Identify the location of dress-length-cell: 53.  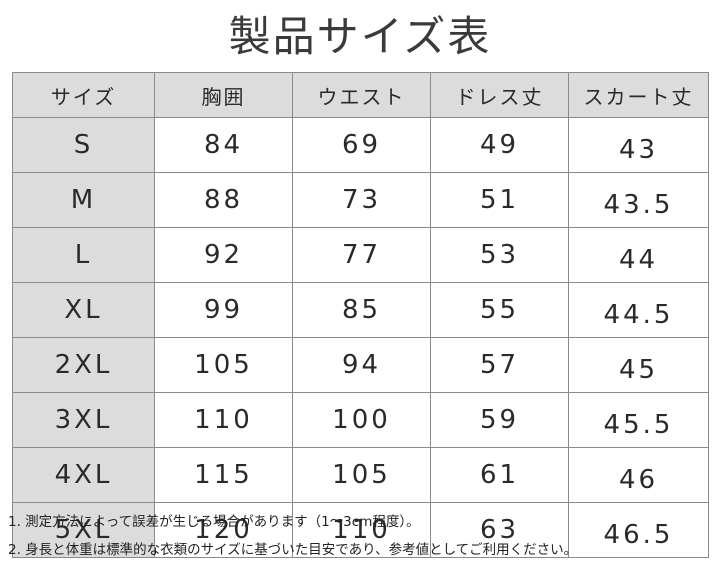
(499, 255).